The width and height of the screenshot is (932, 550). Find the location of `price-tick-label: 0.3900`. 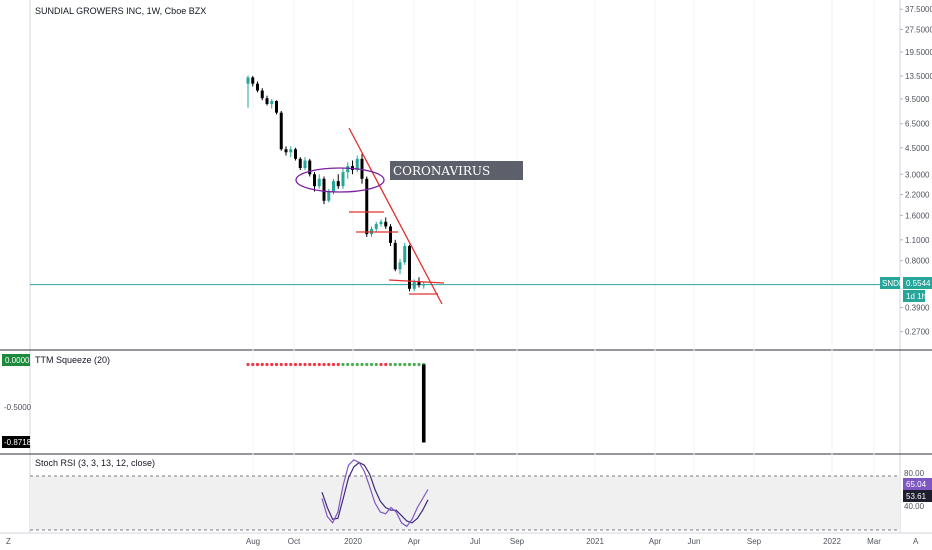

price-tick-label: 0.3900 is located at coordinates (917, 308).